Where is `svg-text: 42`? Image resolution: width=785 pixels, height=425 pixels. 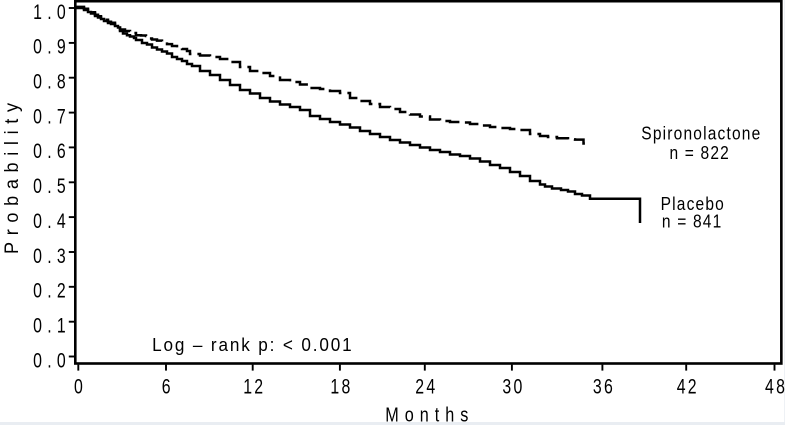 svg-text: 42 is located at coordinates (688, 386).